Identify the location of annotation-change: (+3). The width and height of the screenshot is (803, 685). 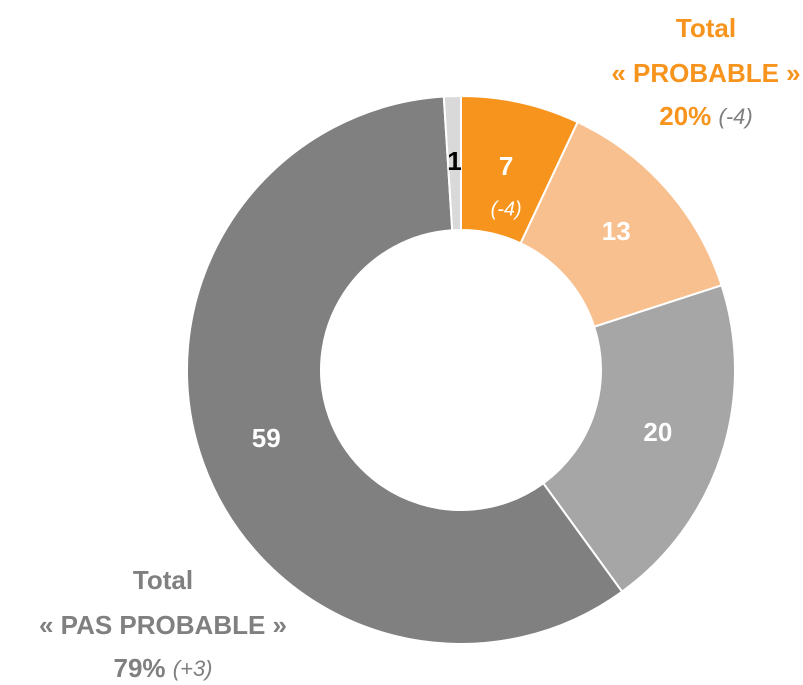
(193, 668).